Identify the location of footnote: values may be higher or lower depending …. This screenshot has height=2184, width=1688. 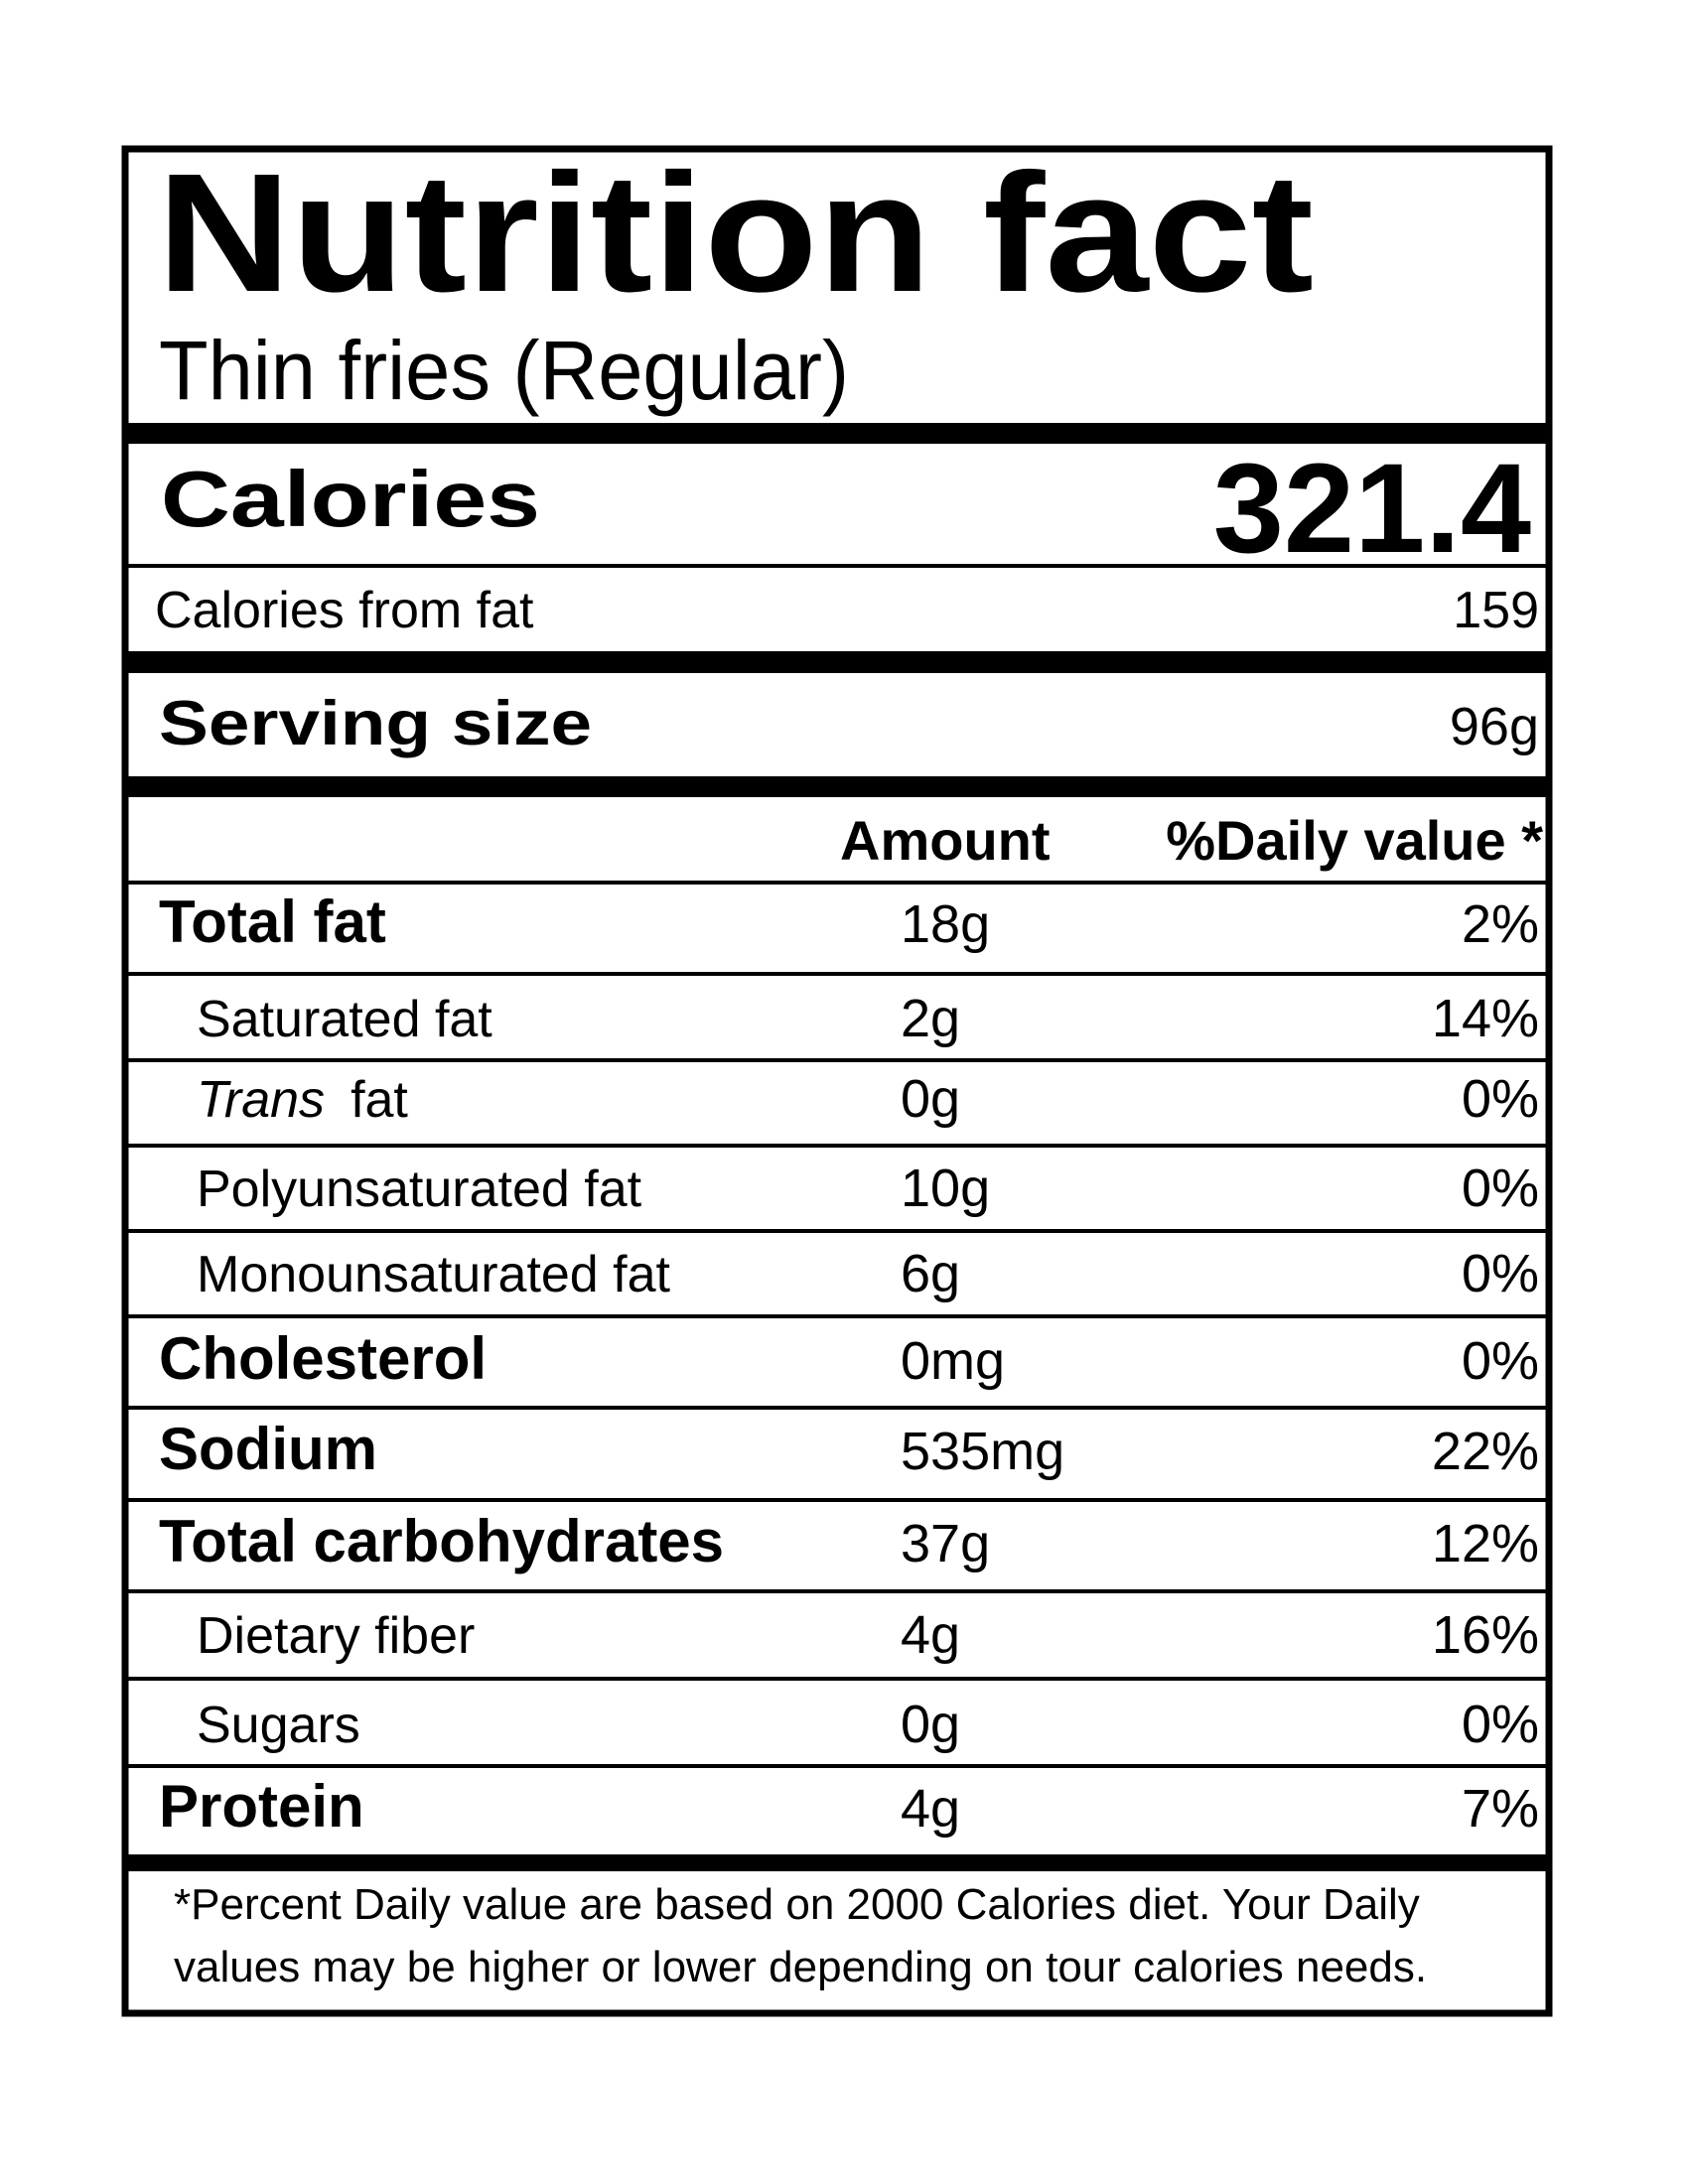
(800, 1967).